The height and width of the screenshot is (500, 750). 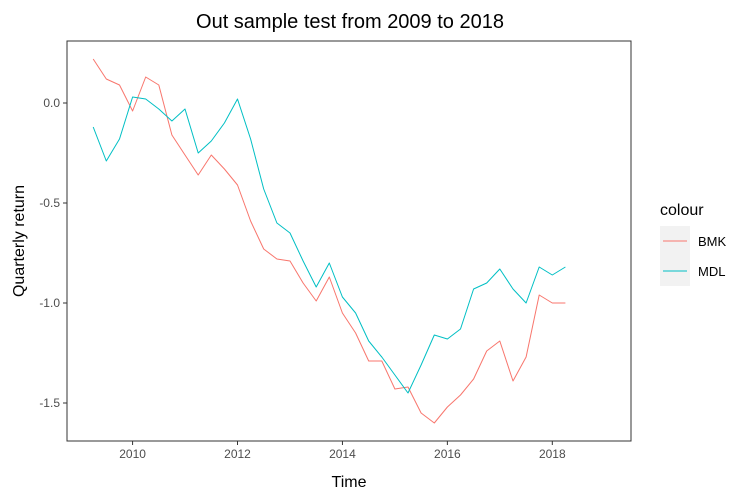 What do you see at coordinates (692, 271) in the screenshot?
I see `legend-item-mdl: MDL` at bounding box center [692, 271].